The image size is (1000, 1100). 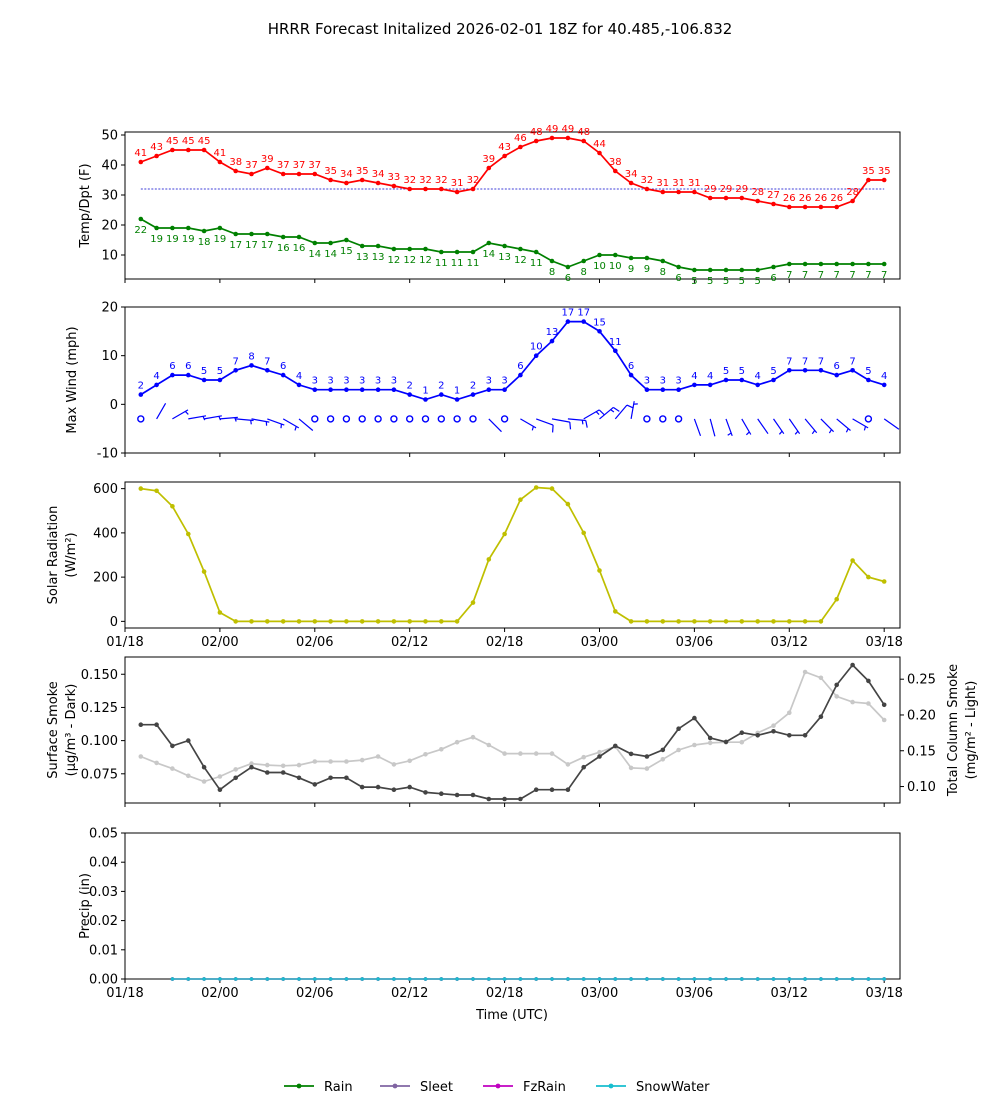 I want to click on data-label: 19, so click(x=220, y=239).